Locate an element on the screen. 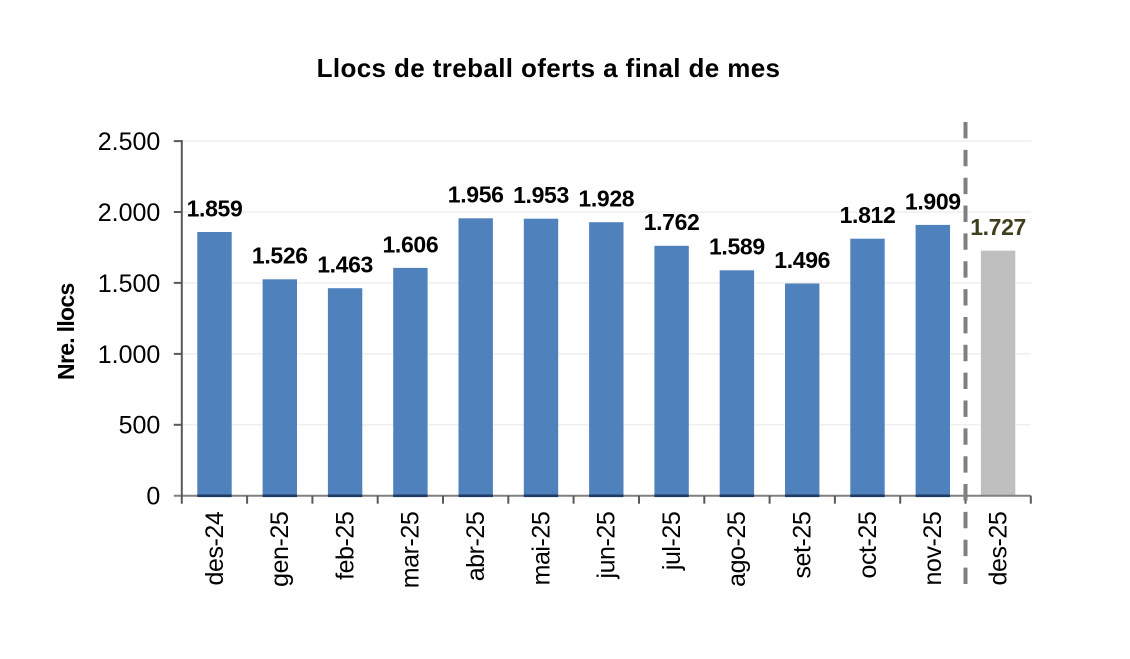 This screenshot has width=1130, height=659. svg-text: feb-25 is located at coordinates (345, 546).